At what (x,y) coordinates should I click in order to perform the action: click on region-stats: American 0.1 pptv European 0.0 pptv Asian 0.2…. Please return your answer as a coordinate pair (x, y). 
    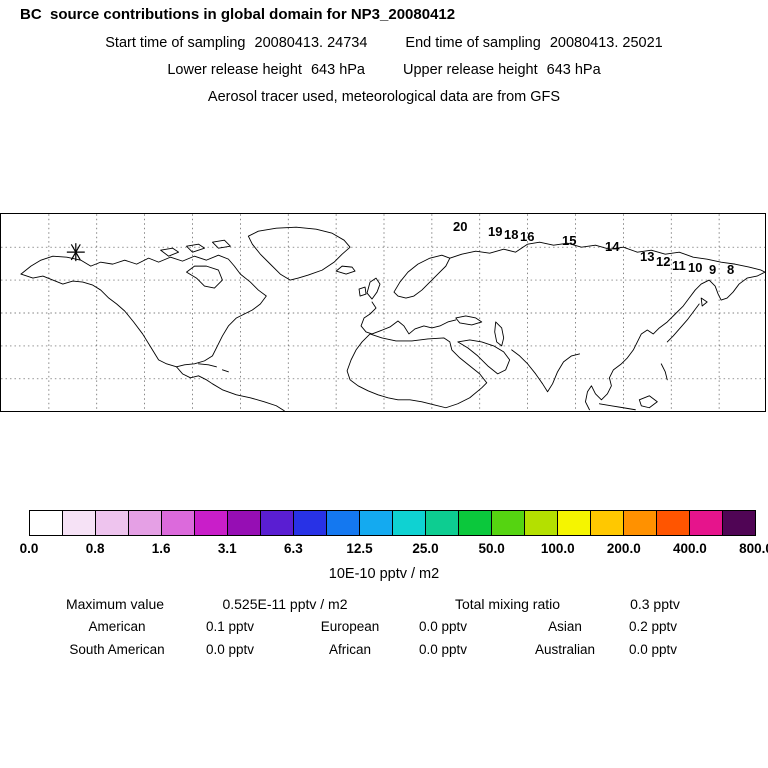
    Looking at the image, I should click on (384, 642).